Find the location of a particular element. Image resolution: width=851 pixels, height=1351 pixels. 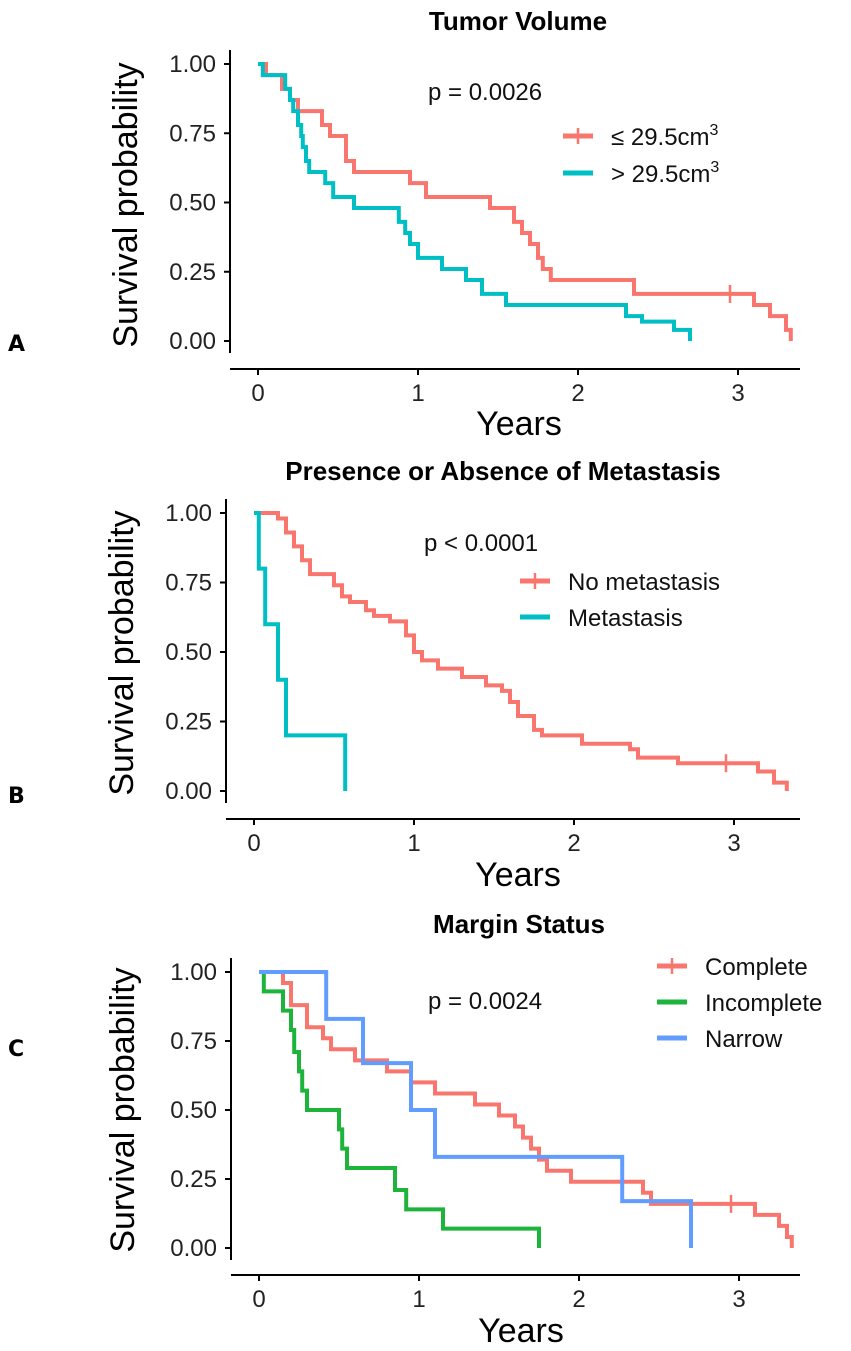

legend-label-narrow: Narrow is located at coordinates (744, 1039).